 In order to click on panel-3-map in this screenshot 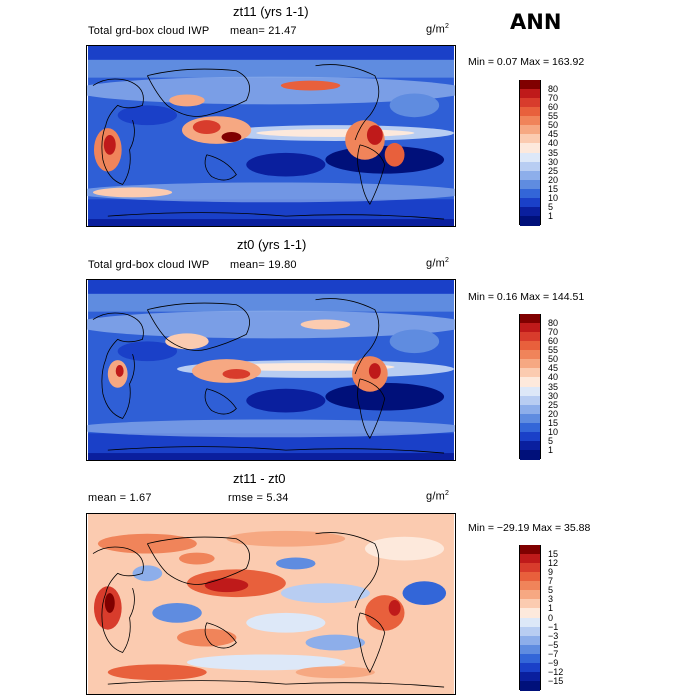, I will do `click(271, 604)`.